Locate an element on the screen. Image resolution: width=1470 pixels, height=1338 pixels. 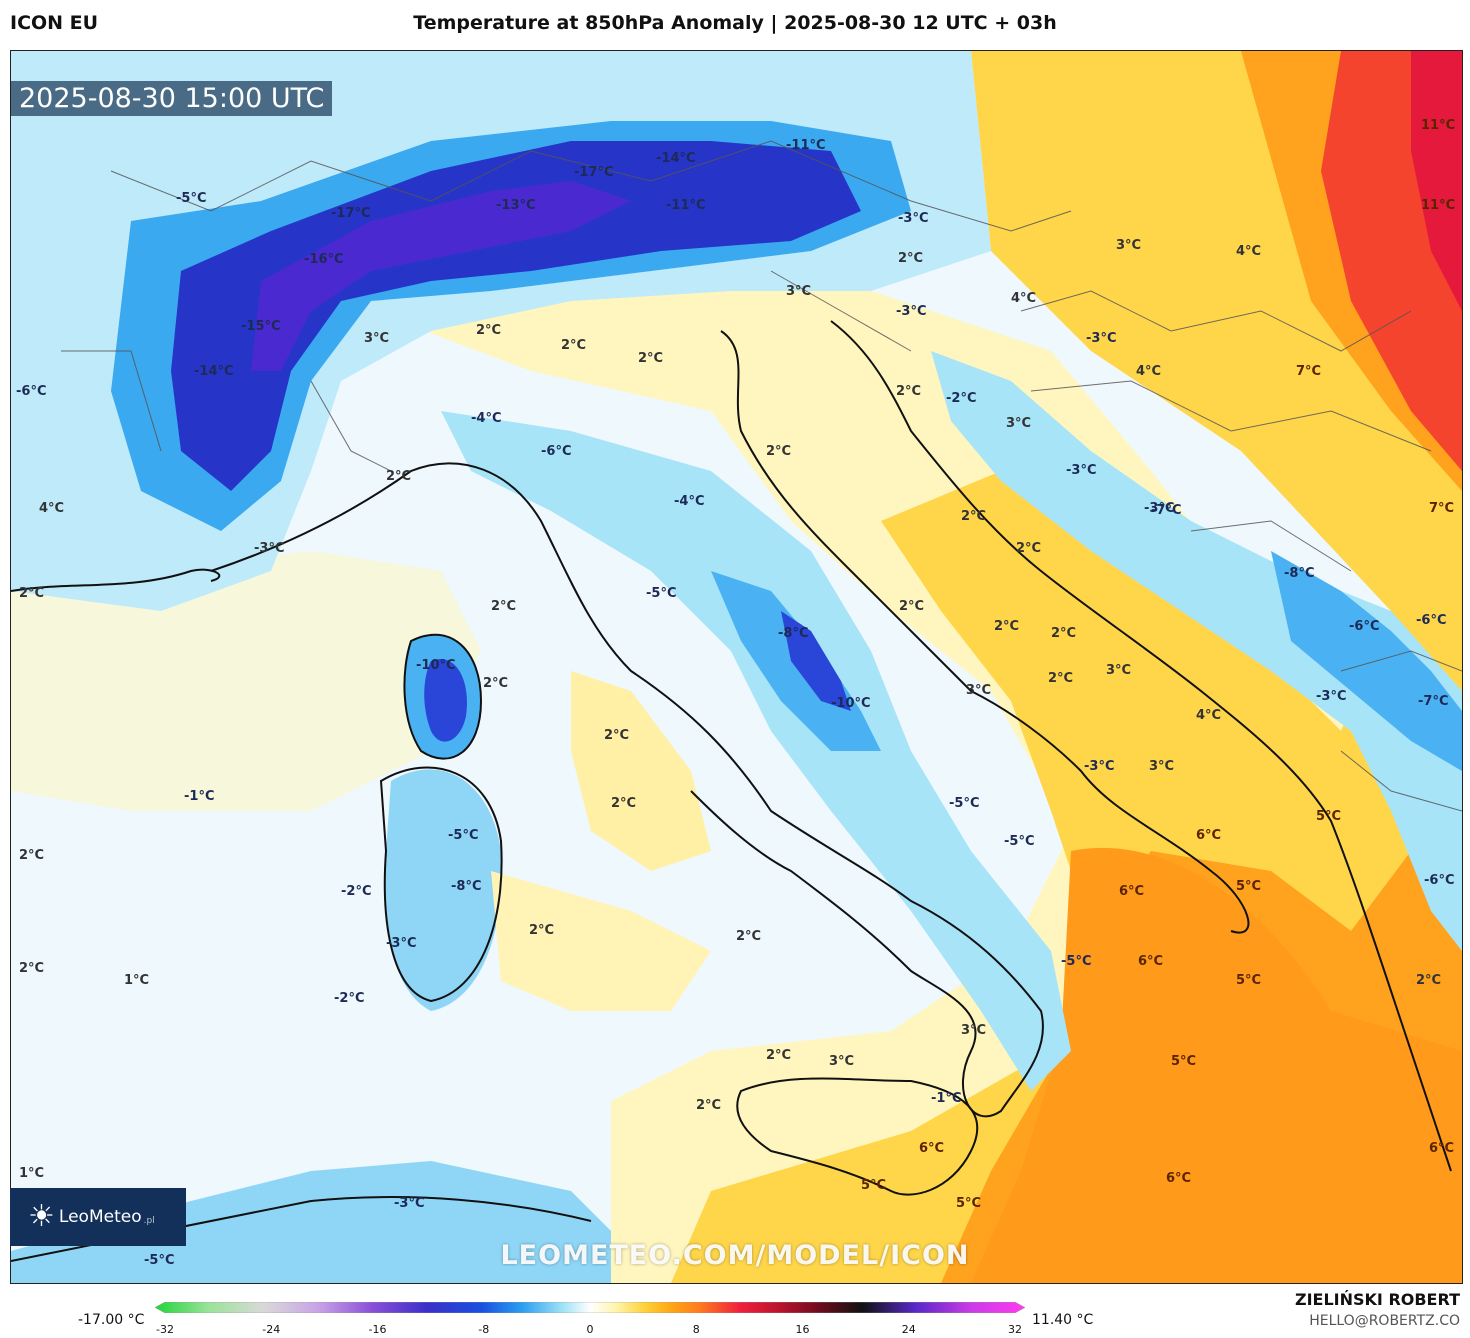
colorbar-max-label: 11.40 °C is located at coordinates (1063, 1320).